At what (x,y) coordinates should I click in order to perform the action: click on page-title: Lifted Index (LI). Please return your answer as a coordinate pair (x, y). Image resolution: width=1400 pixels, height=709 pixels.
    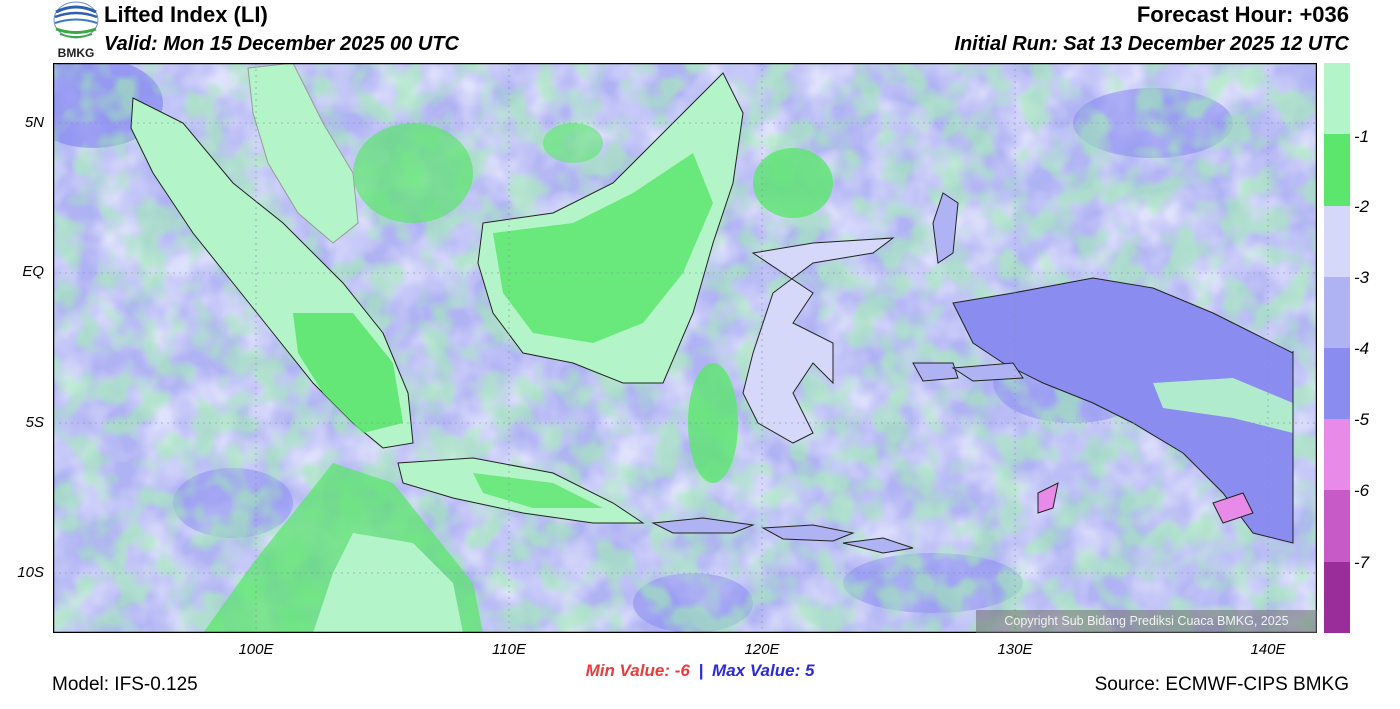
    Looking at the image, I should click on (186, 14).